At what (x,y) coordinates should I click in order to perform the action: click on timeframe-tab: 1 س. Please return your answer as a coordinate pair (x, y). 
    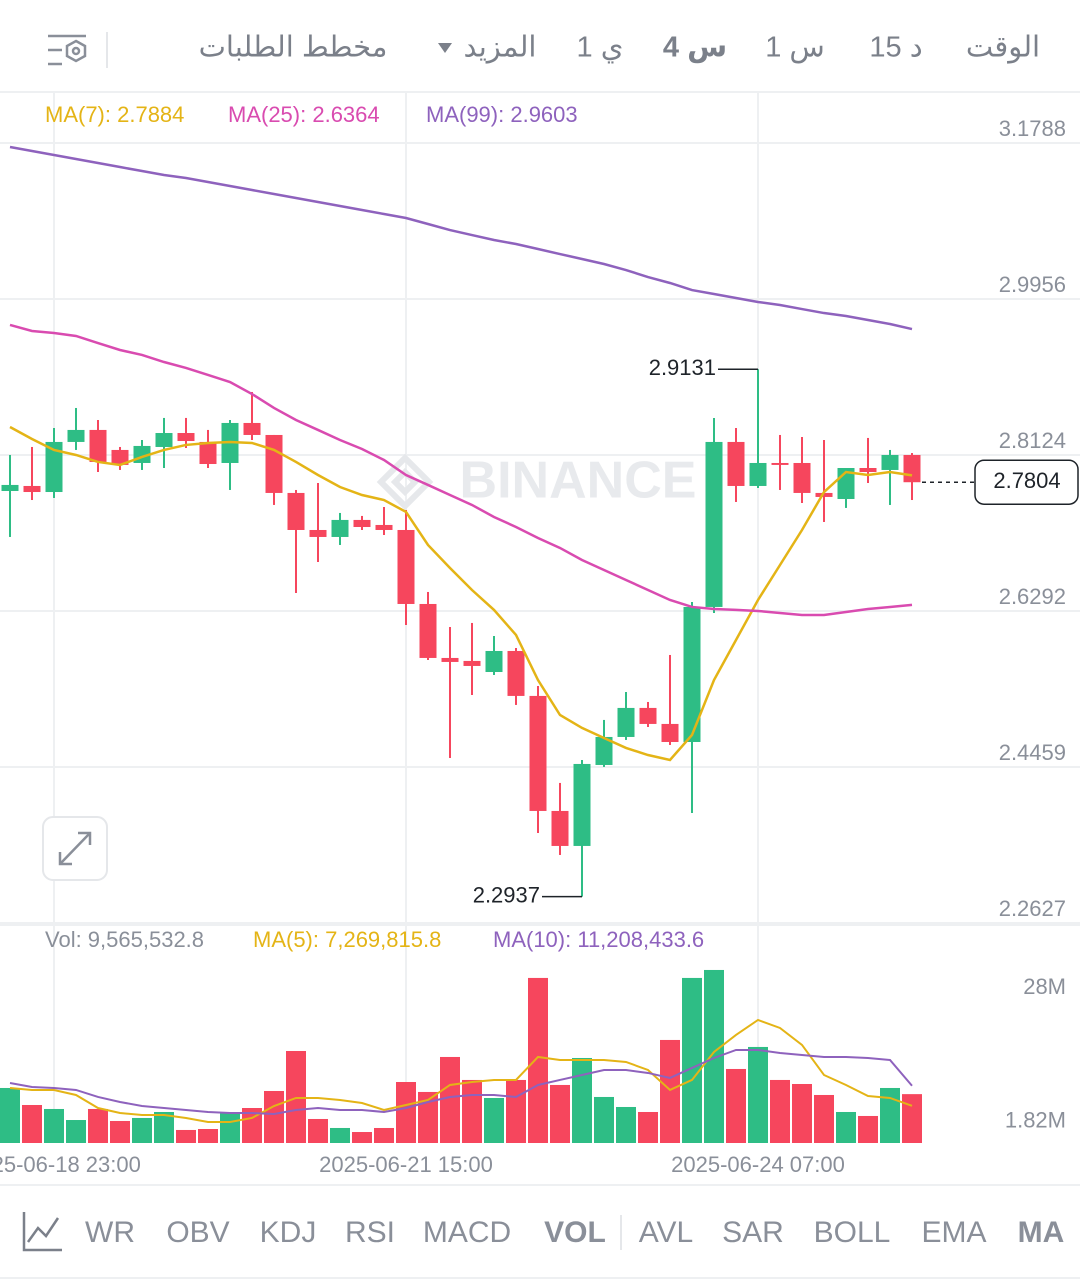
    Looking at the image, I should click on (795, 48).